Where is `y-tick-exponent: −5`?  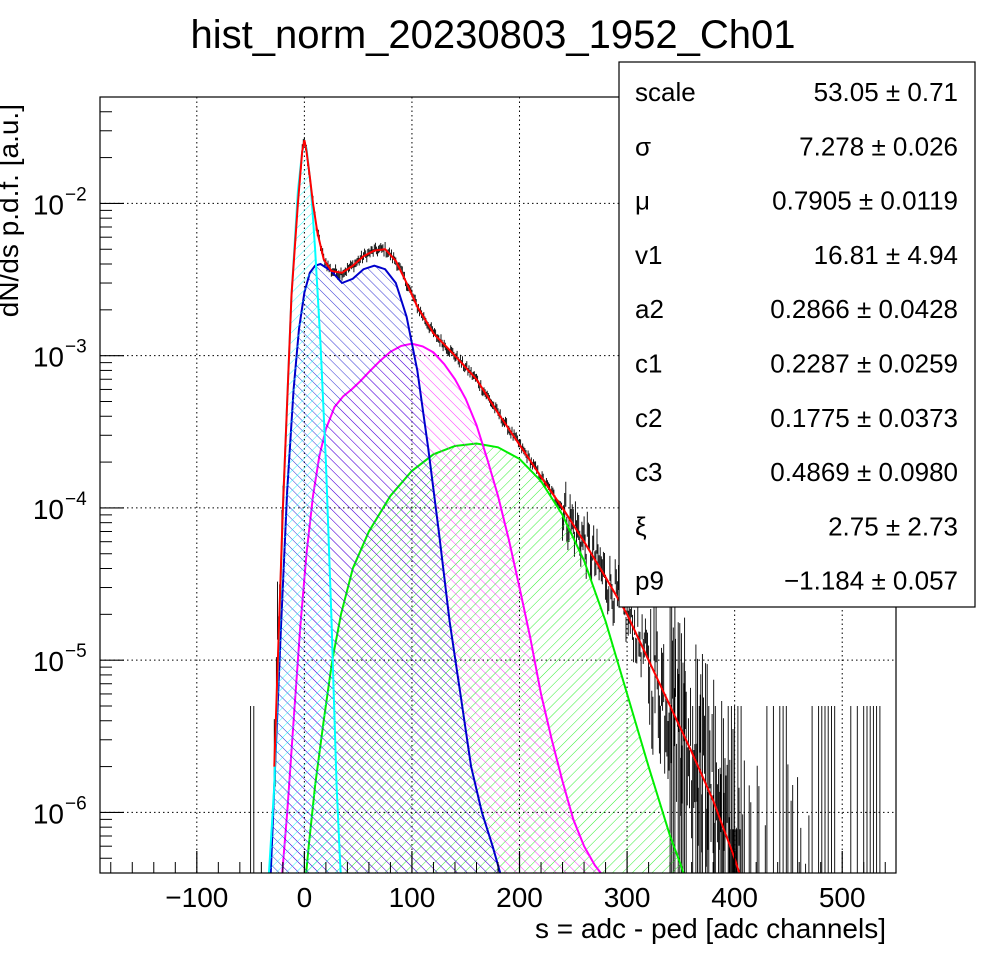
y-tick-exponent: −5 is located at coordinates (76, 651).